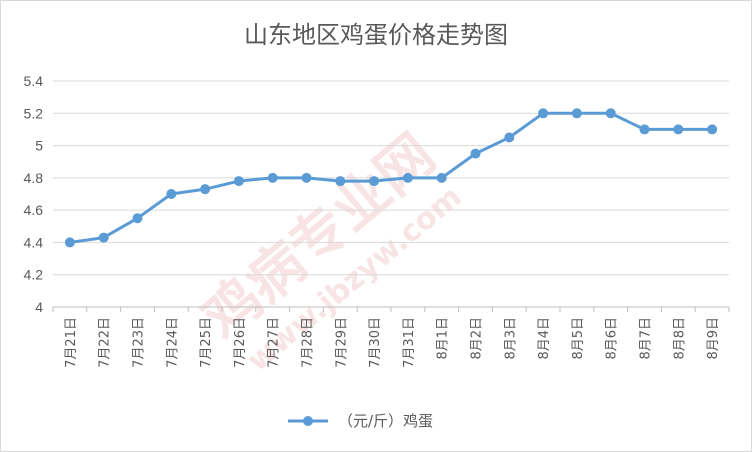 The height and width of the screenshot is (452, 752). Describe the element at coordinates (385, 421) in the screenshot. I see `legend-label: （元/斤）鸡蛋` at that location.